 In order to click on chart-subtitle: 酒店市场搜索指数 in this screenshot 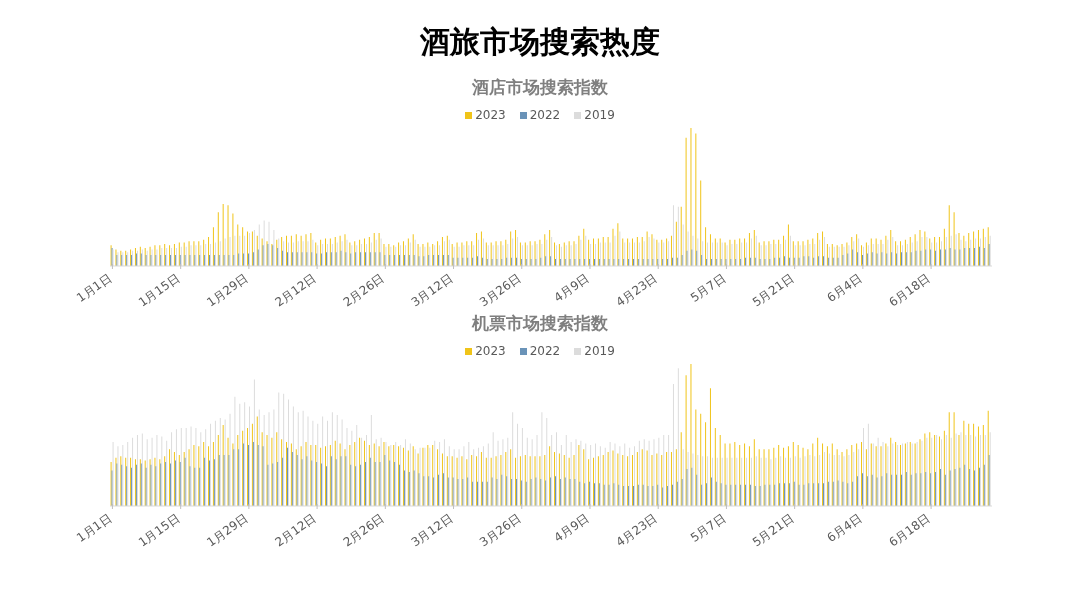, I will do `click(540, 87)`.